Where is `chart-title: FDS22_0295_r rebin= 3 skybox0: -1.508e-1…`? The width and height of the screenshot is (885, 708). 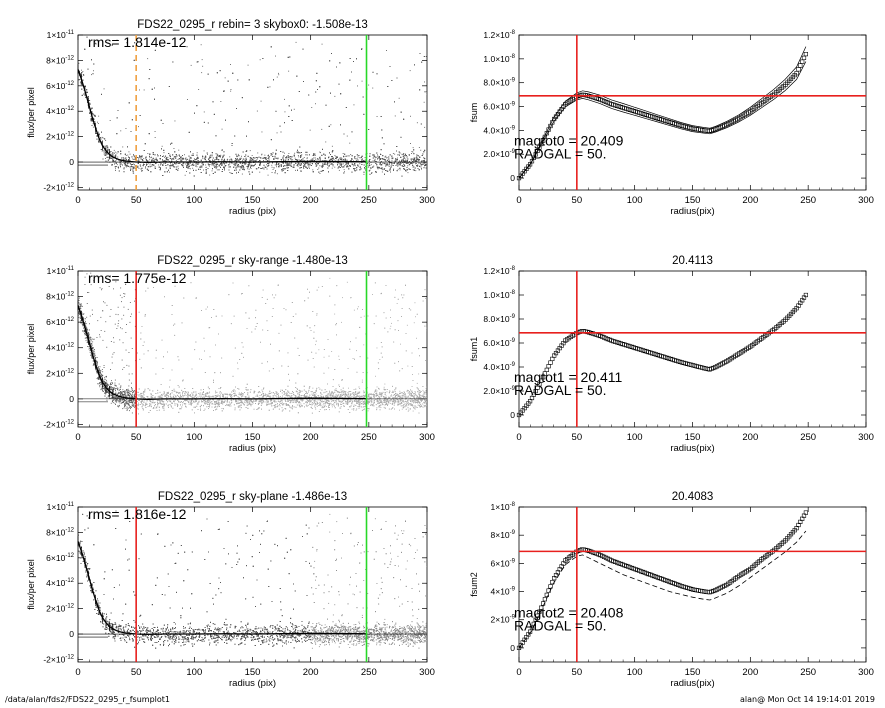 chart-title: FDS22_0295_r rebin= 3 skybox0: -1.508e-1… is located at coordinates (252, 25).